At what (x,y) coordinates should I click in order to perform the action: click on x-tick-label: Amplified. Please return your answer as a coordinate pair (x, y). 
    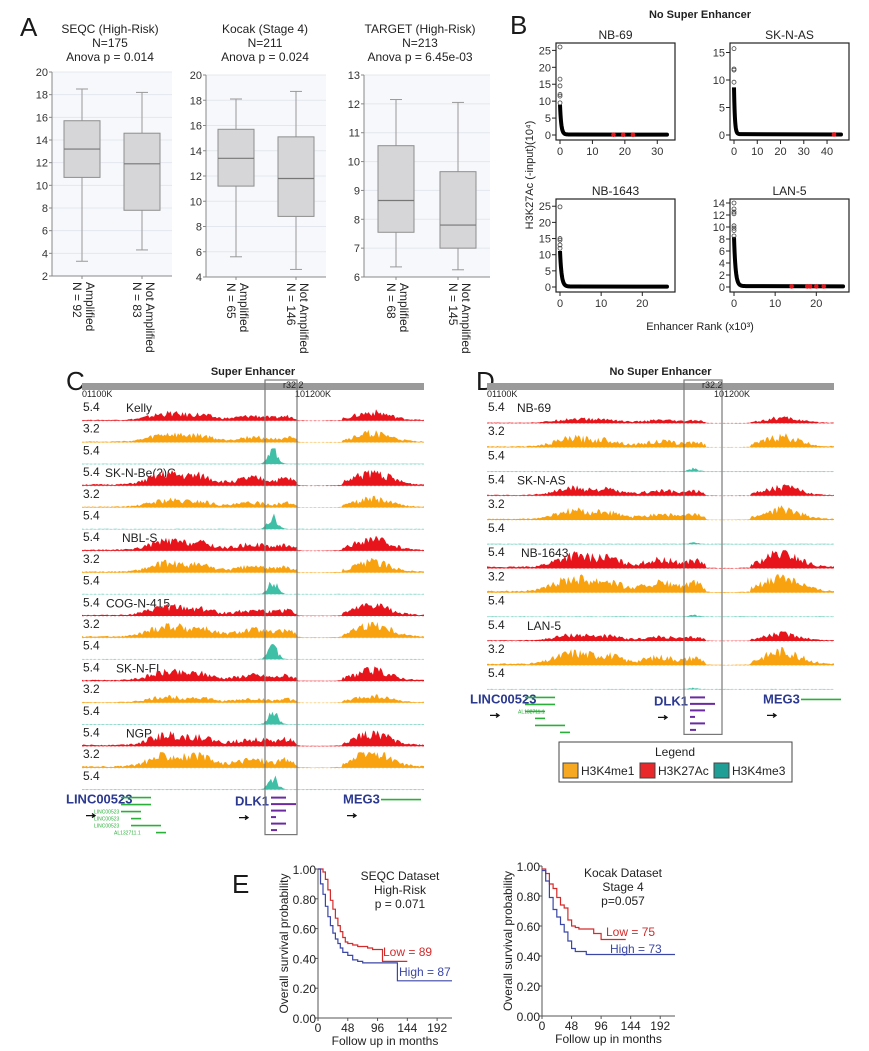
    Looking at the image, I should click on (90, 306).